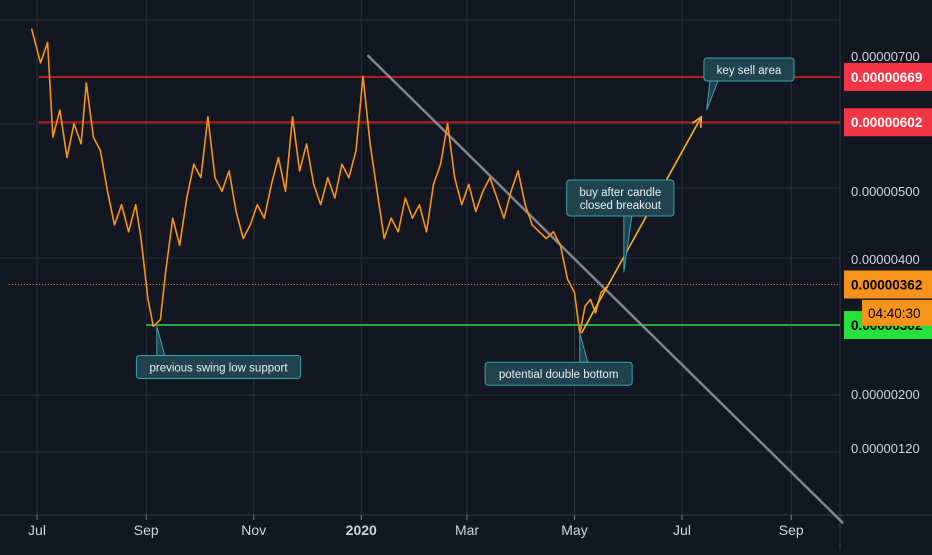  What do you see at coordinates (361, 530) in the screenshot?
I see `x-tick-label: 2020` at bounding box center [361, 530].